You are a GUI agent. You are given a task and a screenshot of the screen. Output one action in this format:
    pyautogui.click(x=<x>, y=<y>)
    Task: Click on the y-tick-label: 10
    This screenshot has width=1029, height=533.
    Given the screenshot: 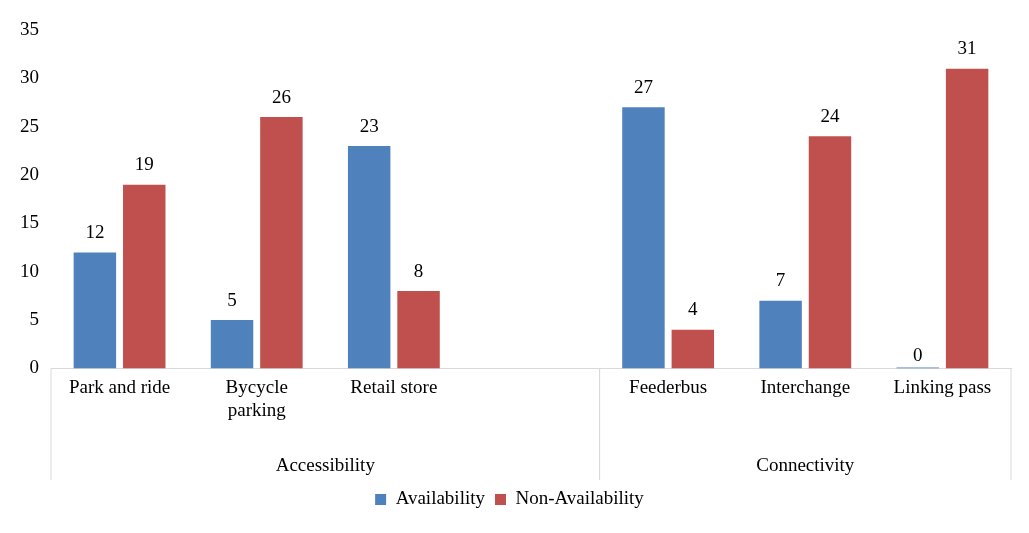 What is the action you would take?
    pyautogui.click(x=29, y=270)
    